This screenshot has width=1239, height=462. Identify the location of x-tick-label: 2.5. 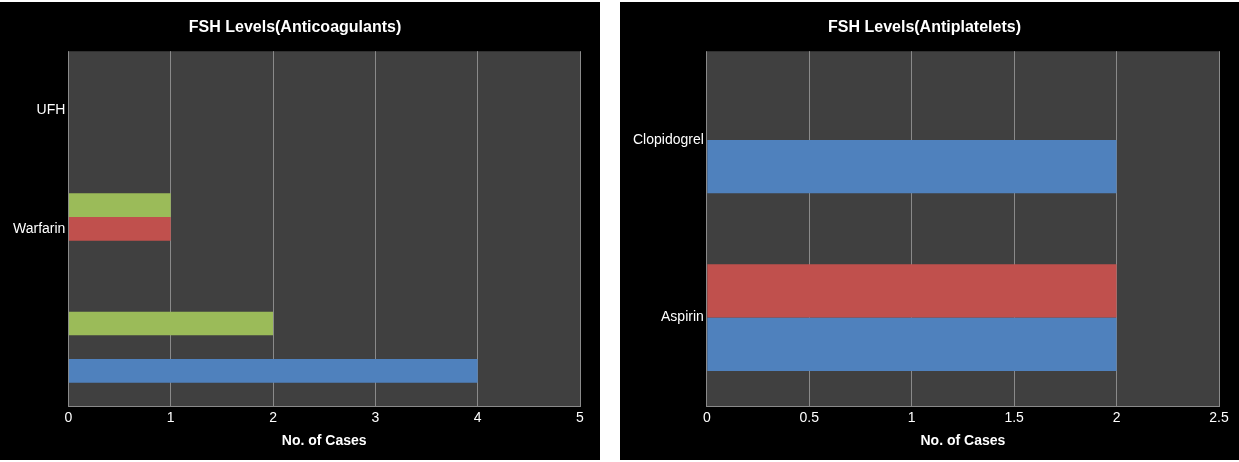
(1219, 416).